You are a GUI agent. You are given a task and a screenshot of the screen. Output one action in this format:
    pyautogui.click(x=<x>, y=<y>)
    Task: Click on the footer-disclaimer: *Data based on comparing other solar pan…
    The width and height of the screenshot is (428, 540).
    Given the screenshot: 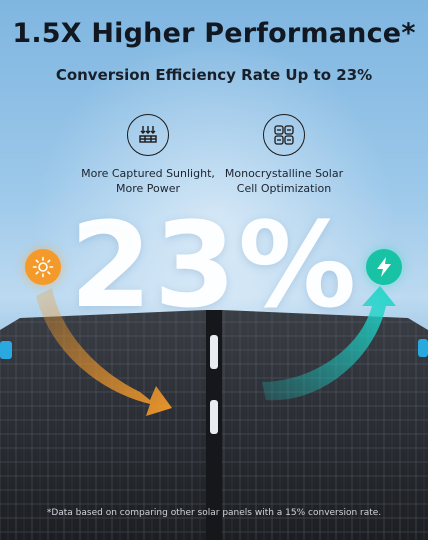 What is the action you would take?
    pyautogui.click(x=214, y=513)
    